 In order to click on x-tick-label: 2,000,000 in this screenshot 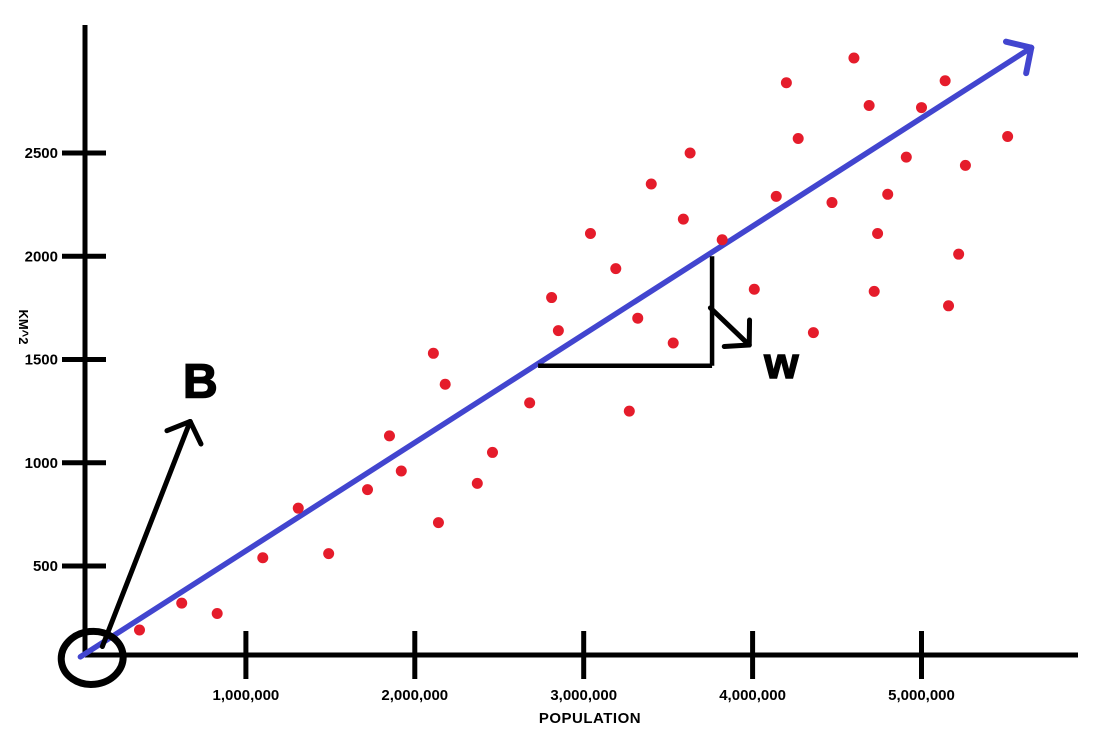, I will do `click(414, 695)`.